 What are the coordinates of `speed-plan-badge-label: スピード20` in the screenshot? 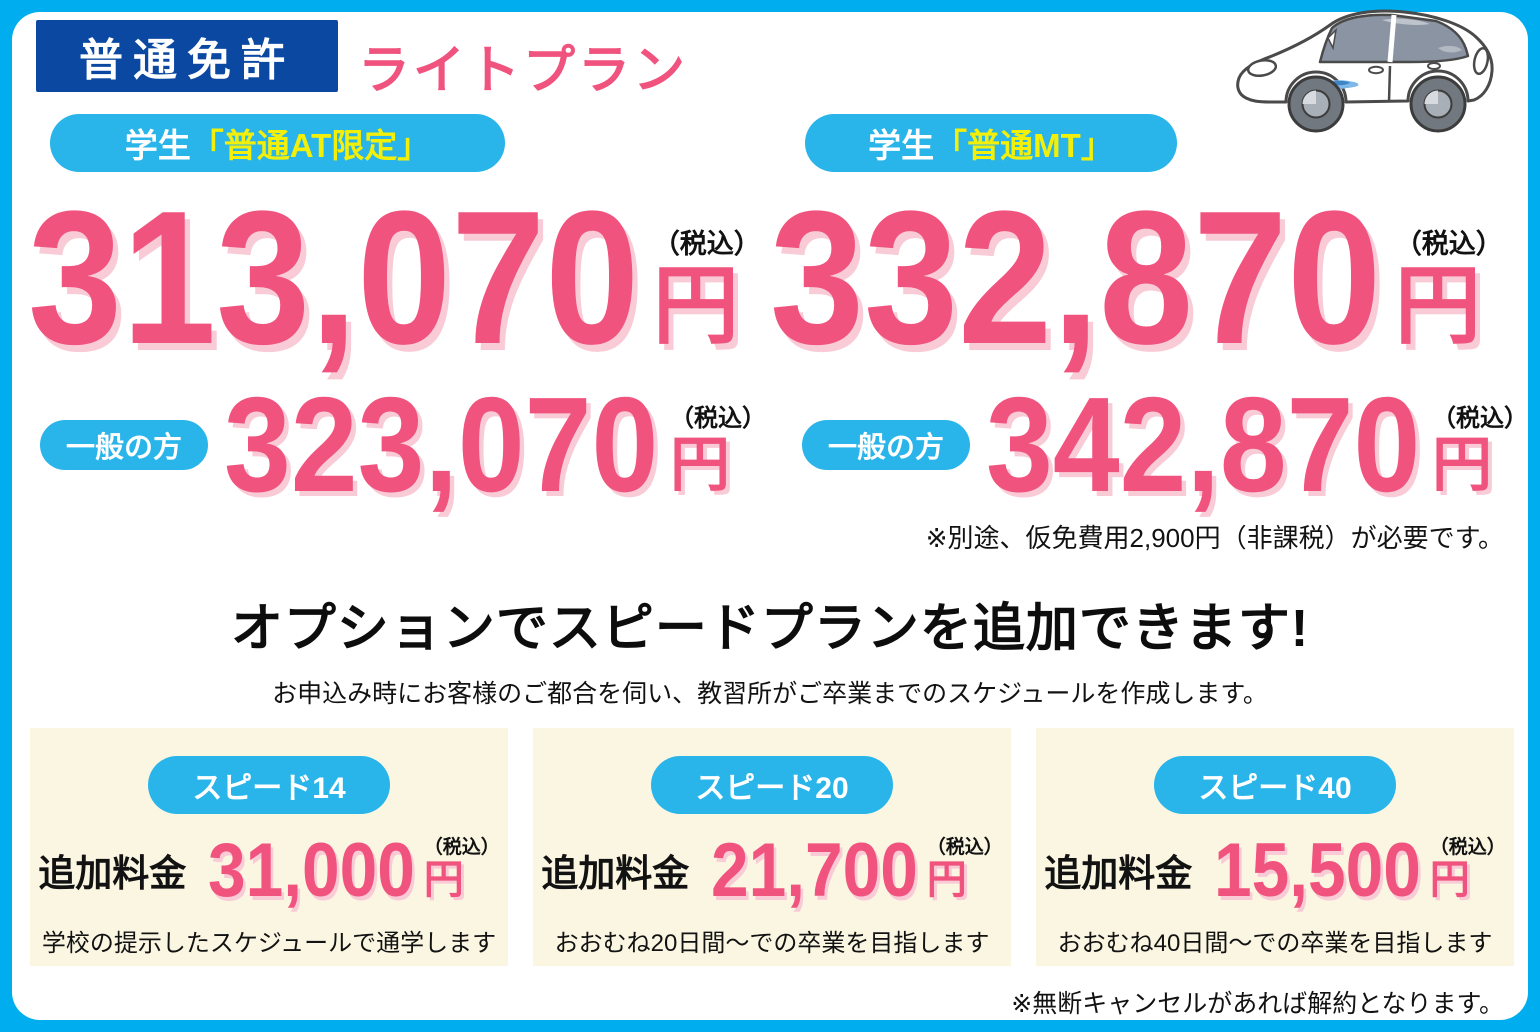 It's located at (772, 788).